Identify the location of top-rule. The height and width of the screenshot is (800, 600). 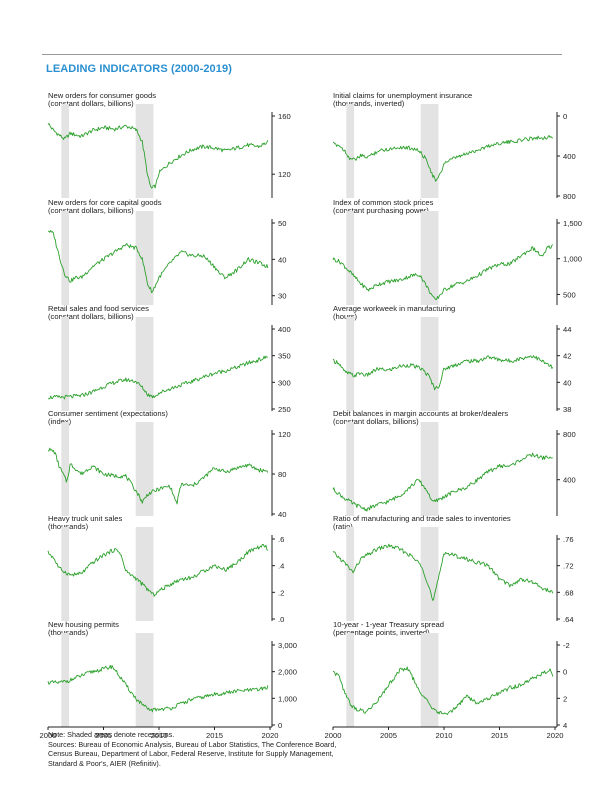
(302, 54).